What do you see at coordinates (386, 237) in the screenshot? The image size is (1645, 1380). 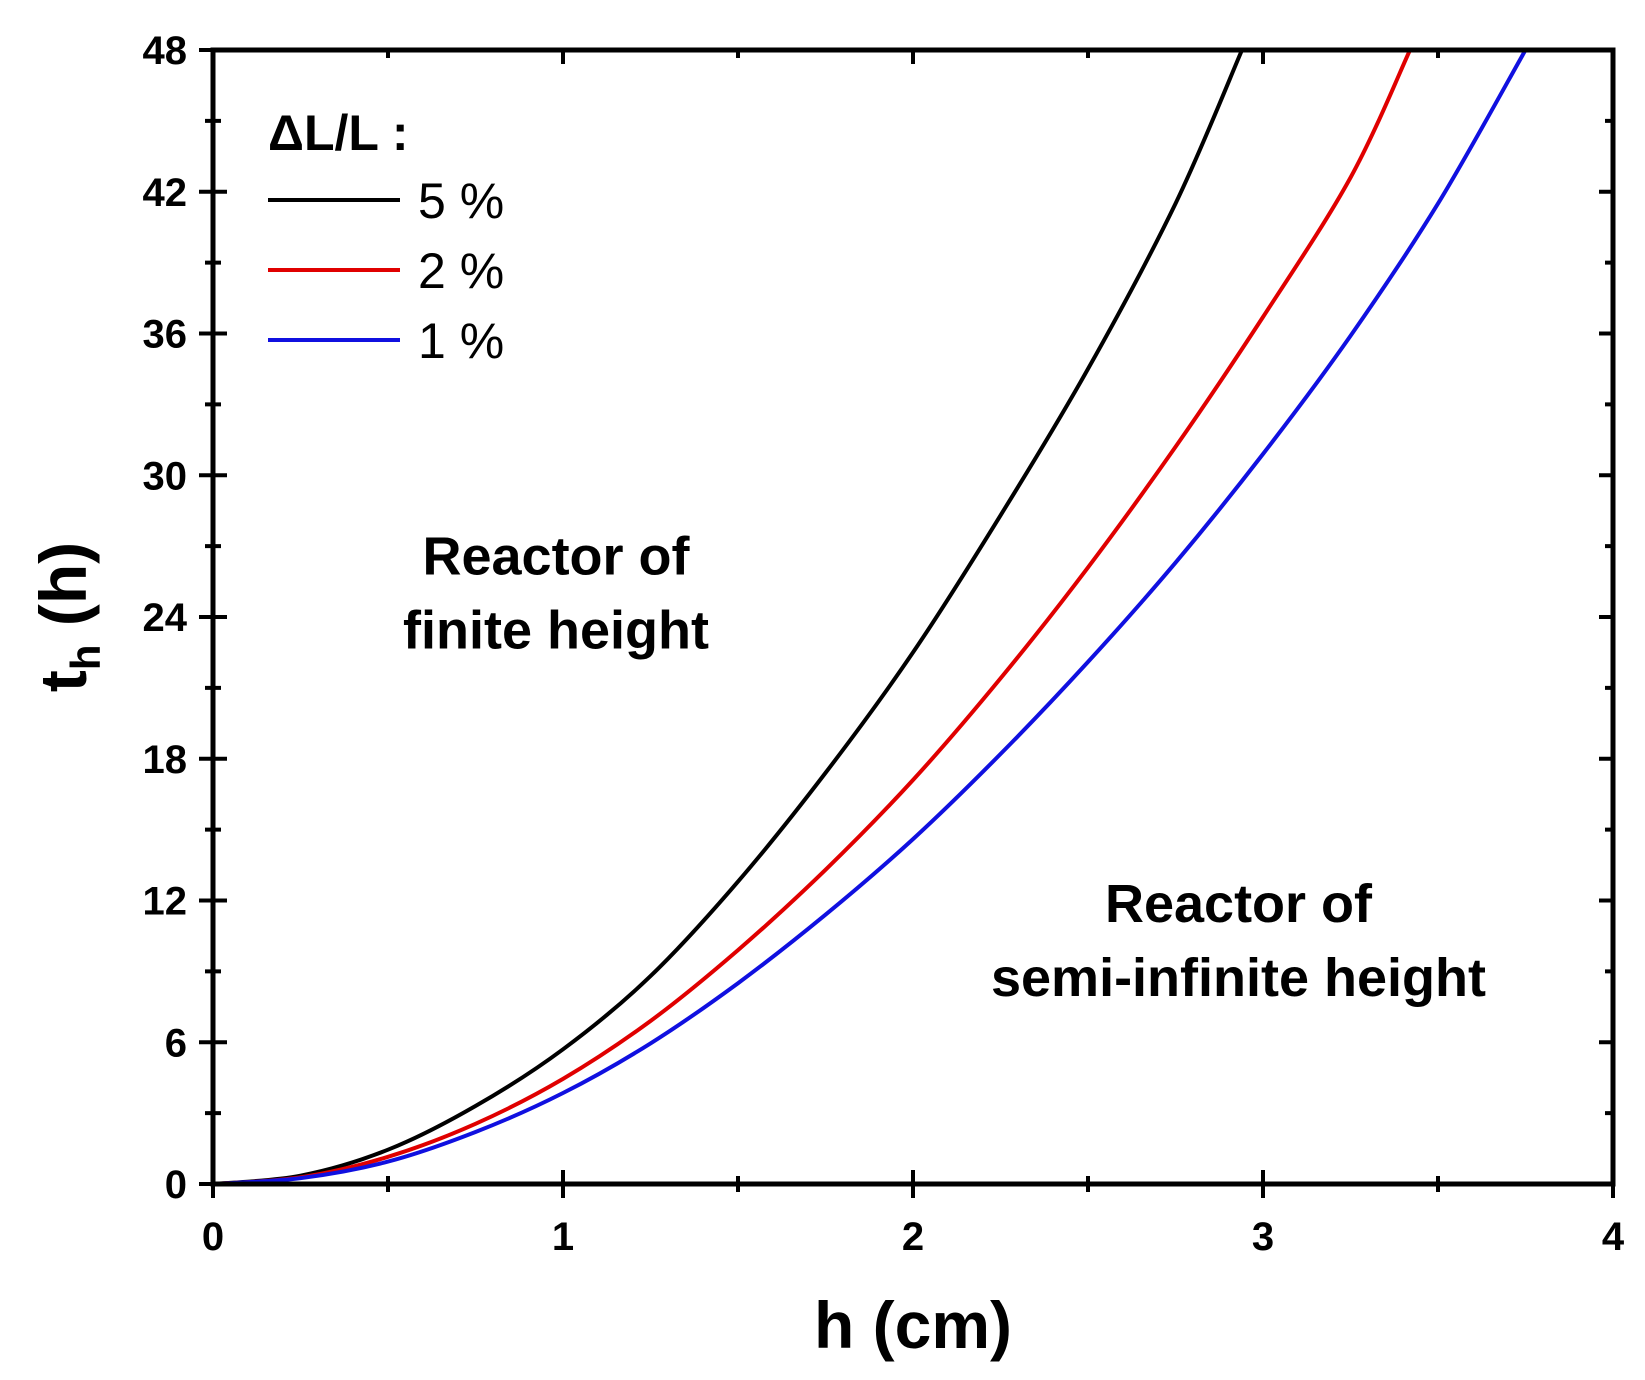 I see `legend: ΔL/L : 5 % 2 % 1 %` at bounding box center [386, 237].